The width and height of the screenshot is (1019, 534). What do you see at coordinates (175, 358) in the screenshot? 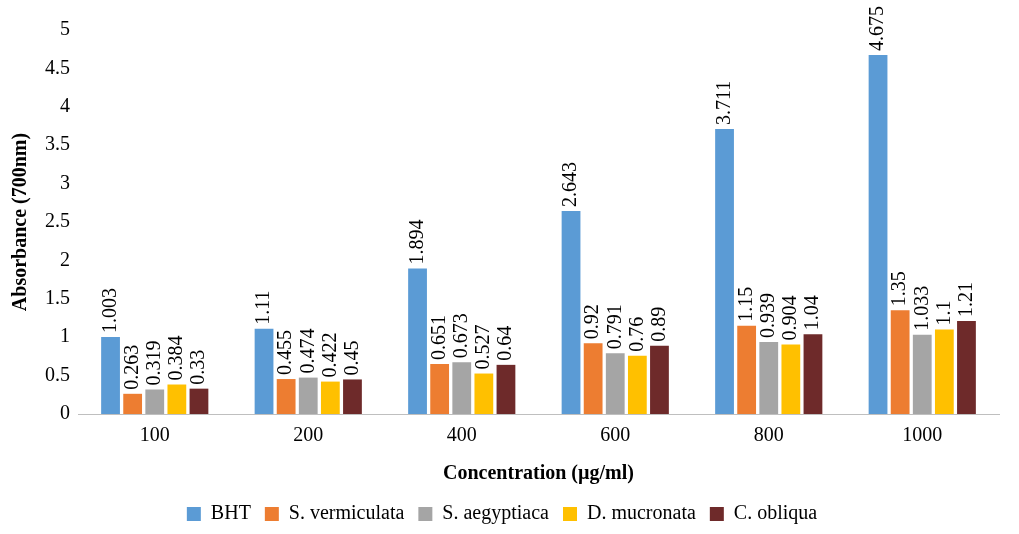
I see `data-label: 0.384` at bounding box center [175, 358].